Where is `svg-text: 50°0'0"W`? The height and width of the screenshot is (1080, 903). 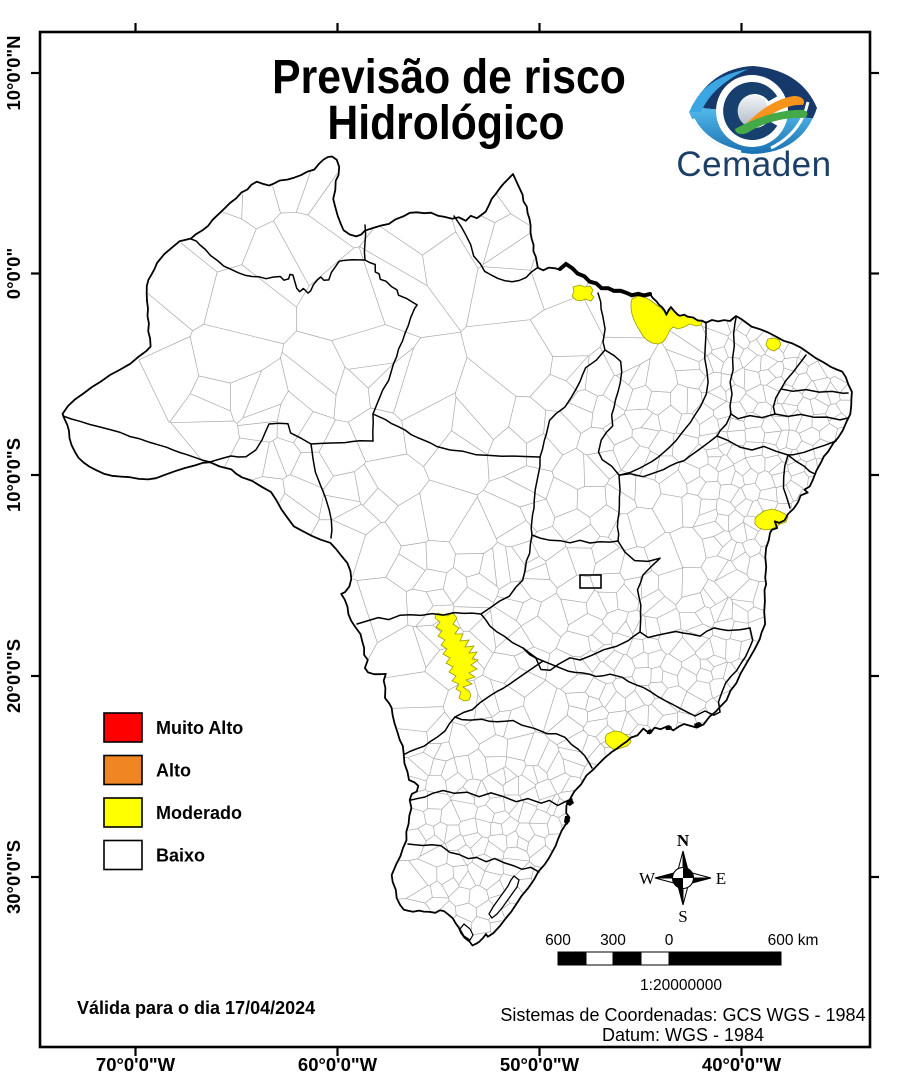
svg-text: 50°0'0"W is located at coordinates (540, 1064).